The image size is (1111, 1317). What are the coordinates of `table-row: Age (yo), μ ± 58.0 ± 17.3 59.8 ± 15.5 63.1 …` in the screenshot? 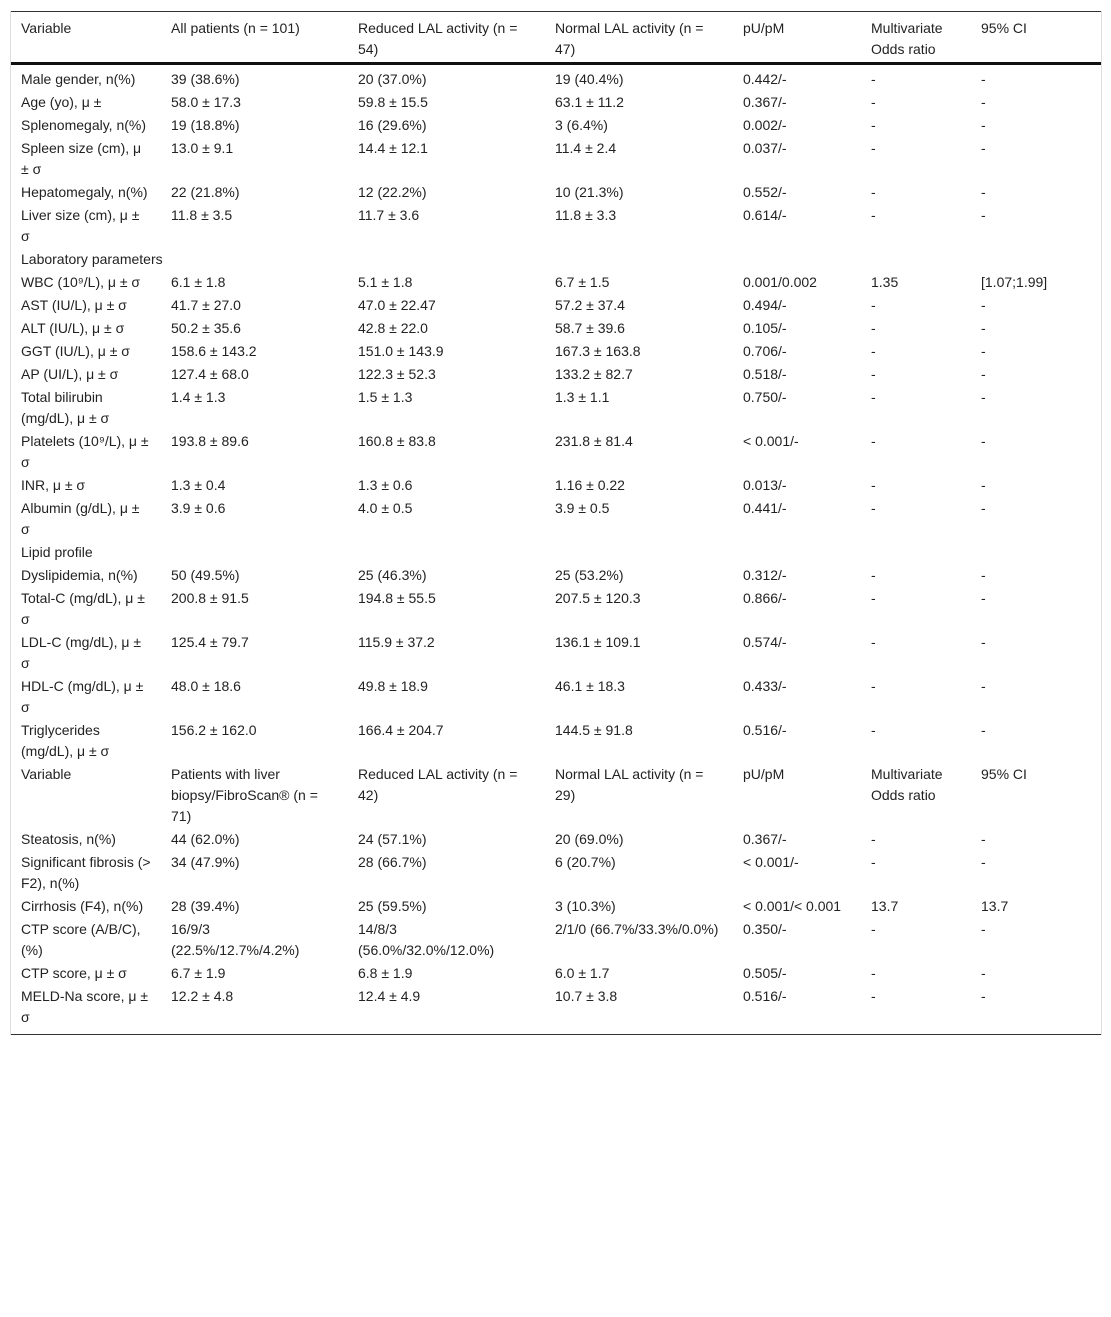 It's located at (556, 101).